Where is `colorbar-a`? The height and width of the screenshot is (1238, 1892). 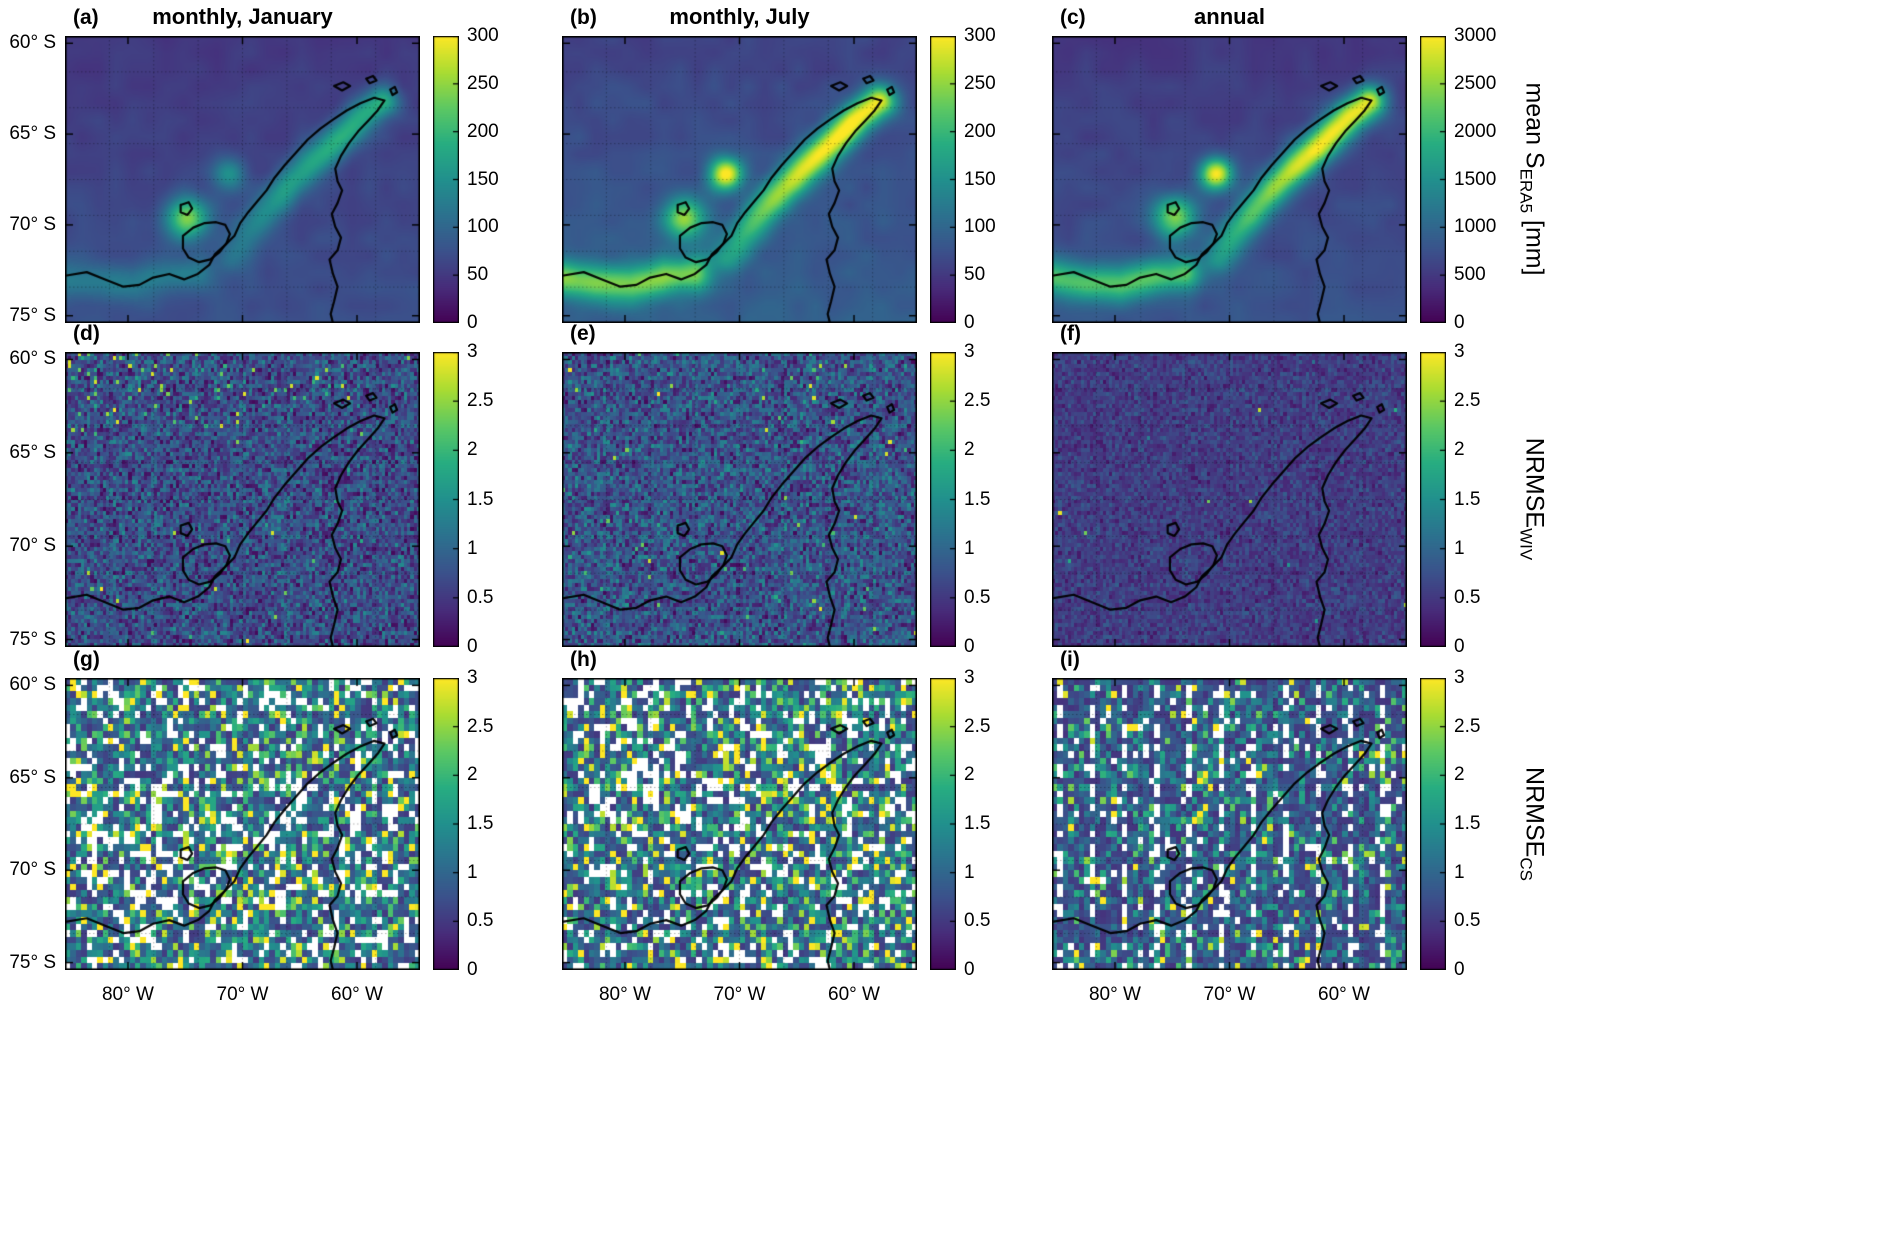
colorbar-a is located at coordinates (446, 179).